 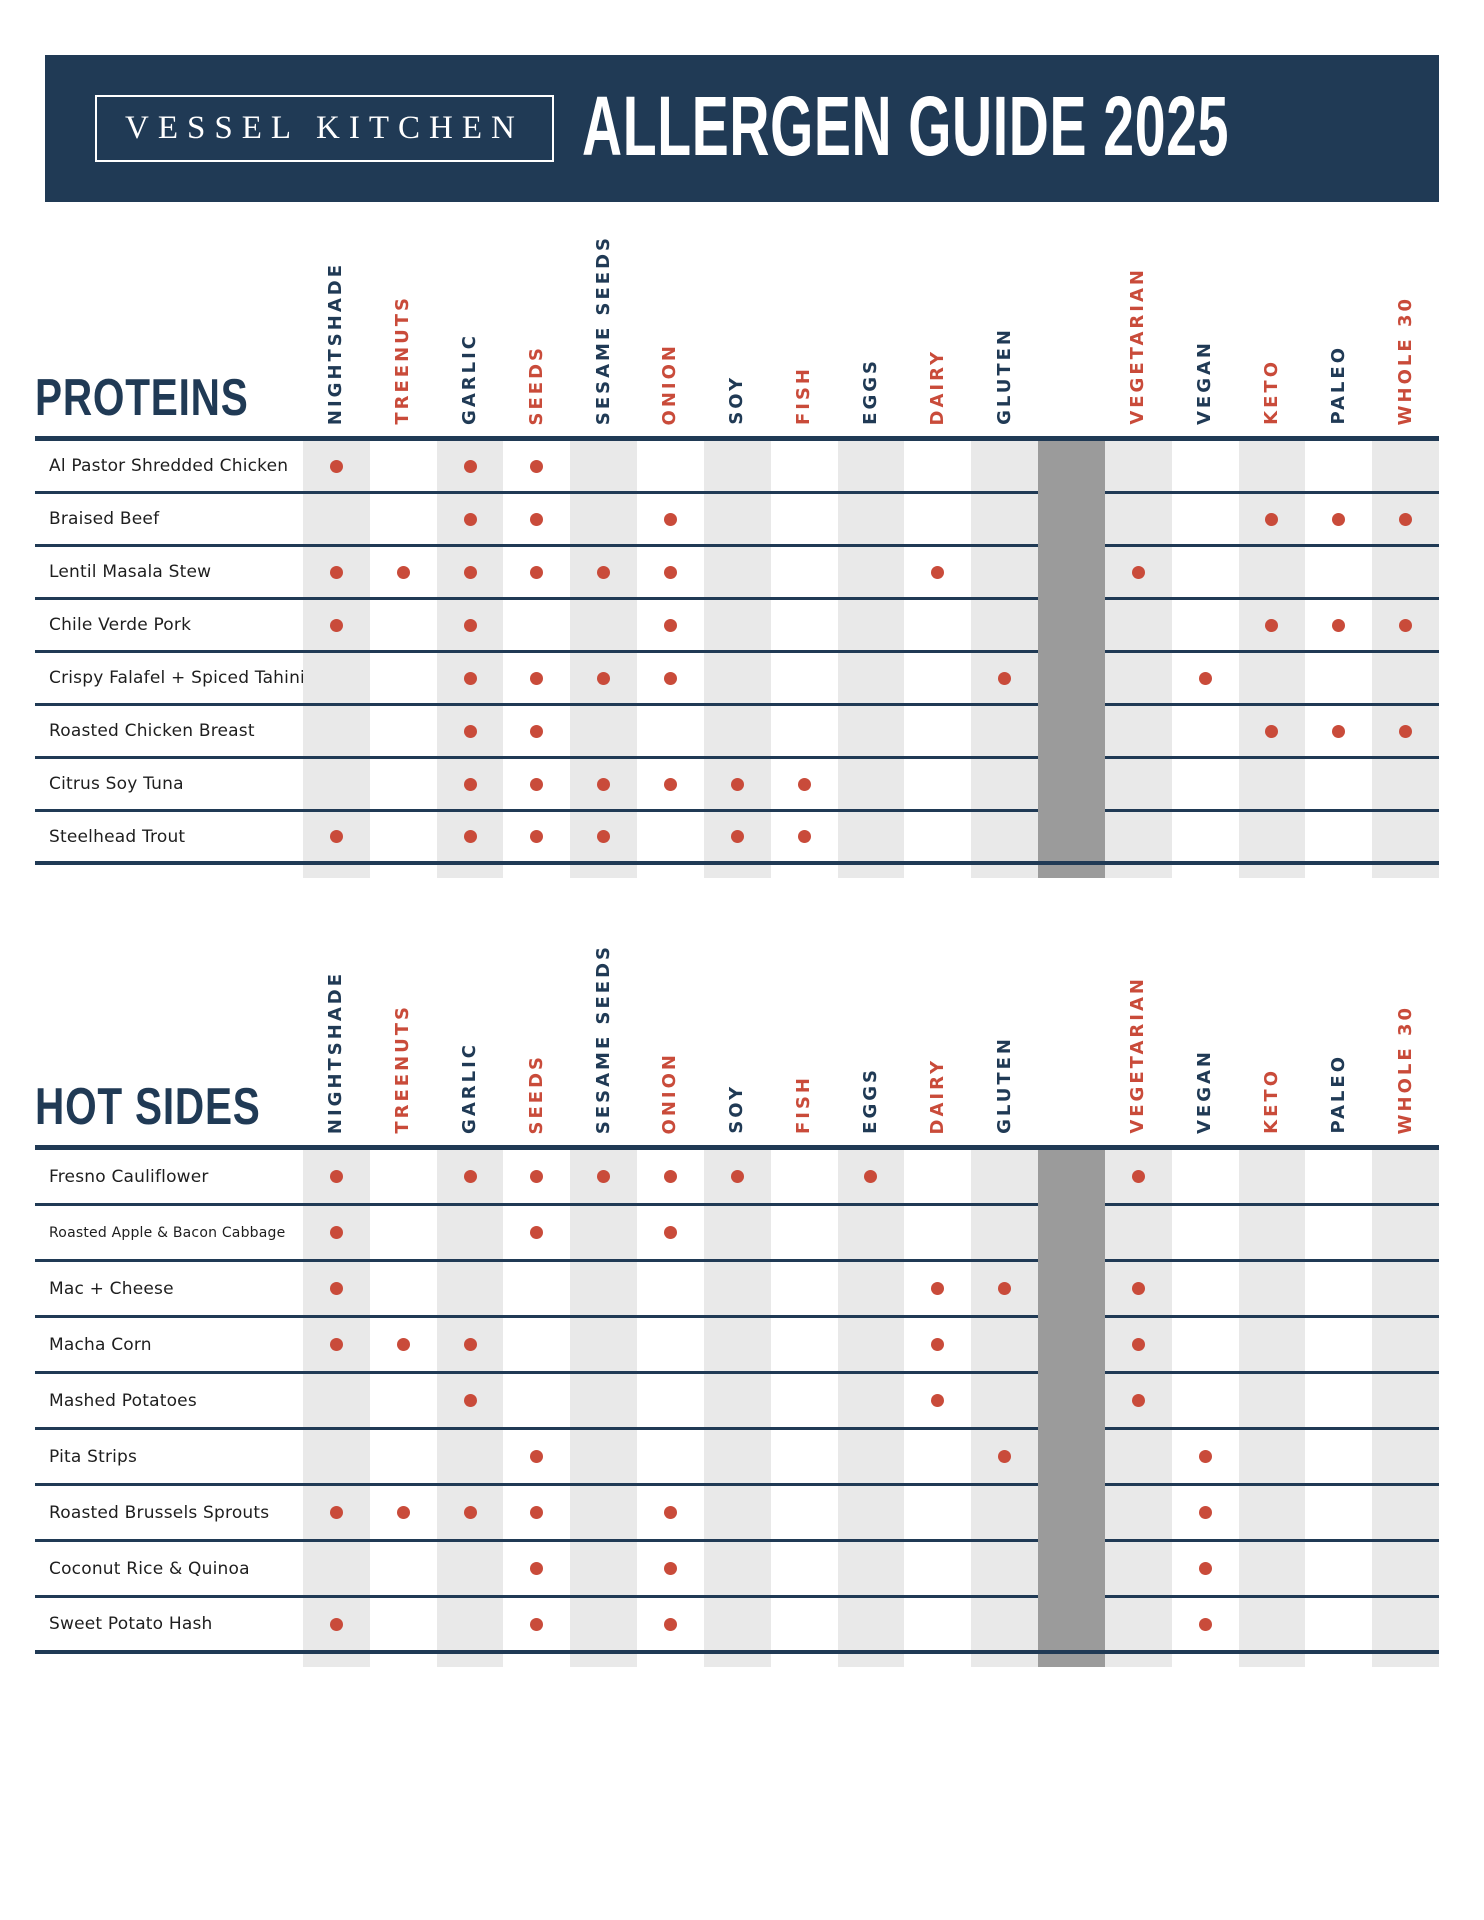 I want to click on column-header-vegan: VEGAN, so click(x=1205, y=319).